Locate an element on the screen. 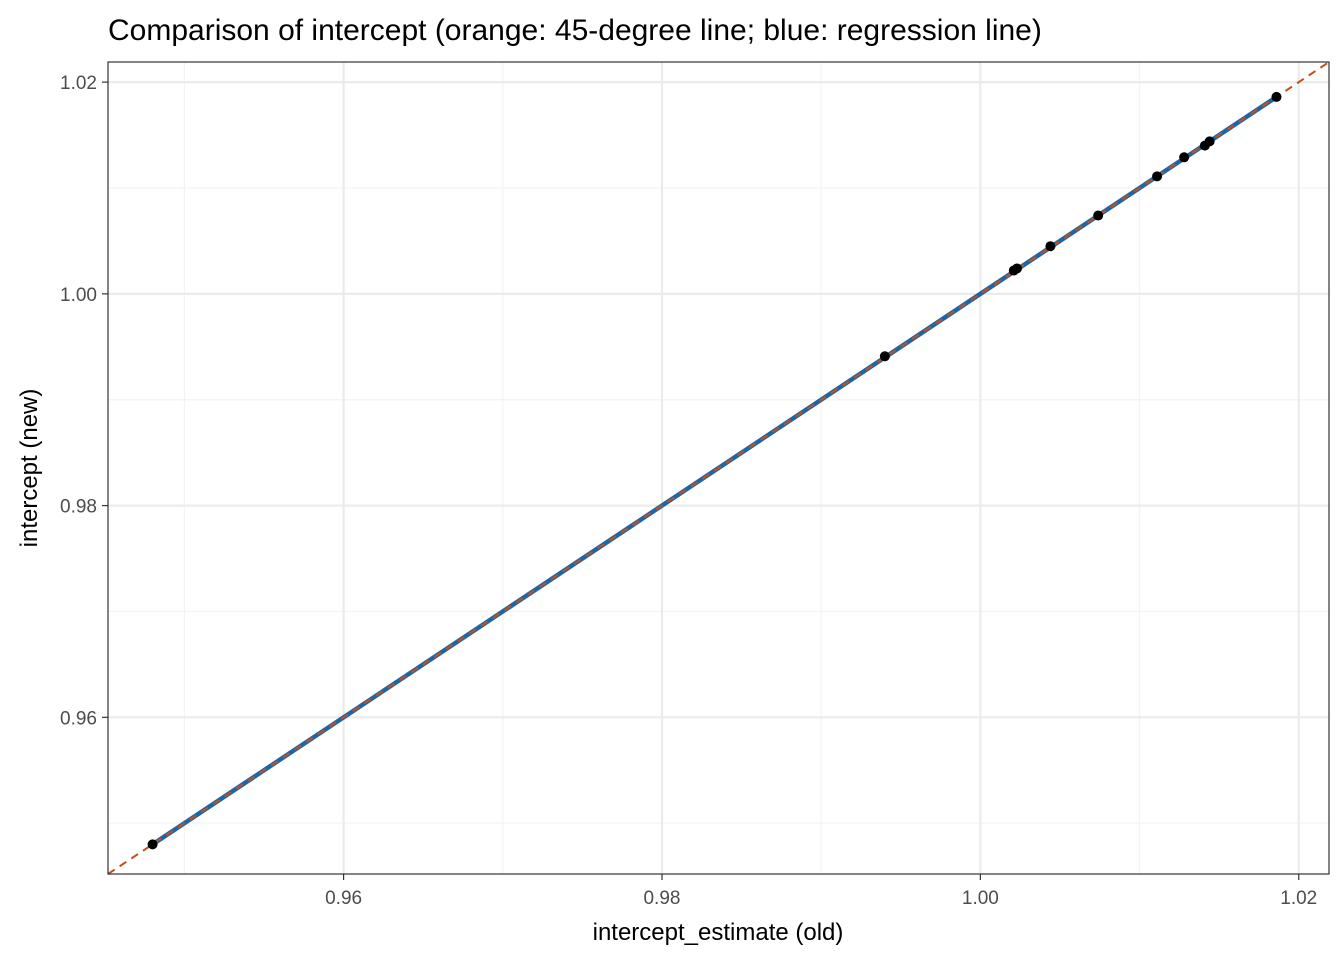 This screenshot has width=1344, height=960. x-tick-label: 1.00 is located at coordinates (980, 898).